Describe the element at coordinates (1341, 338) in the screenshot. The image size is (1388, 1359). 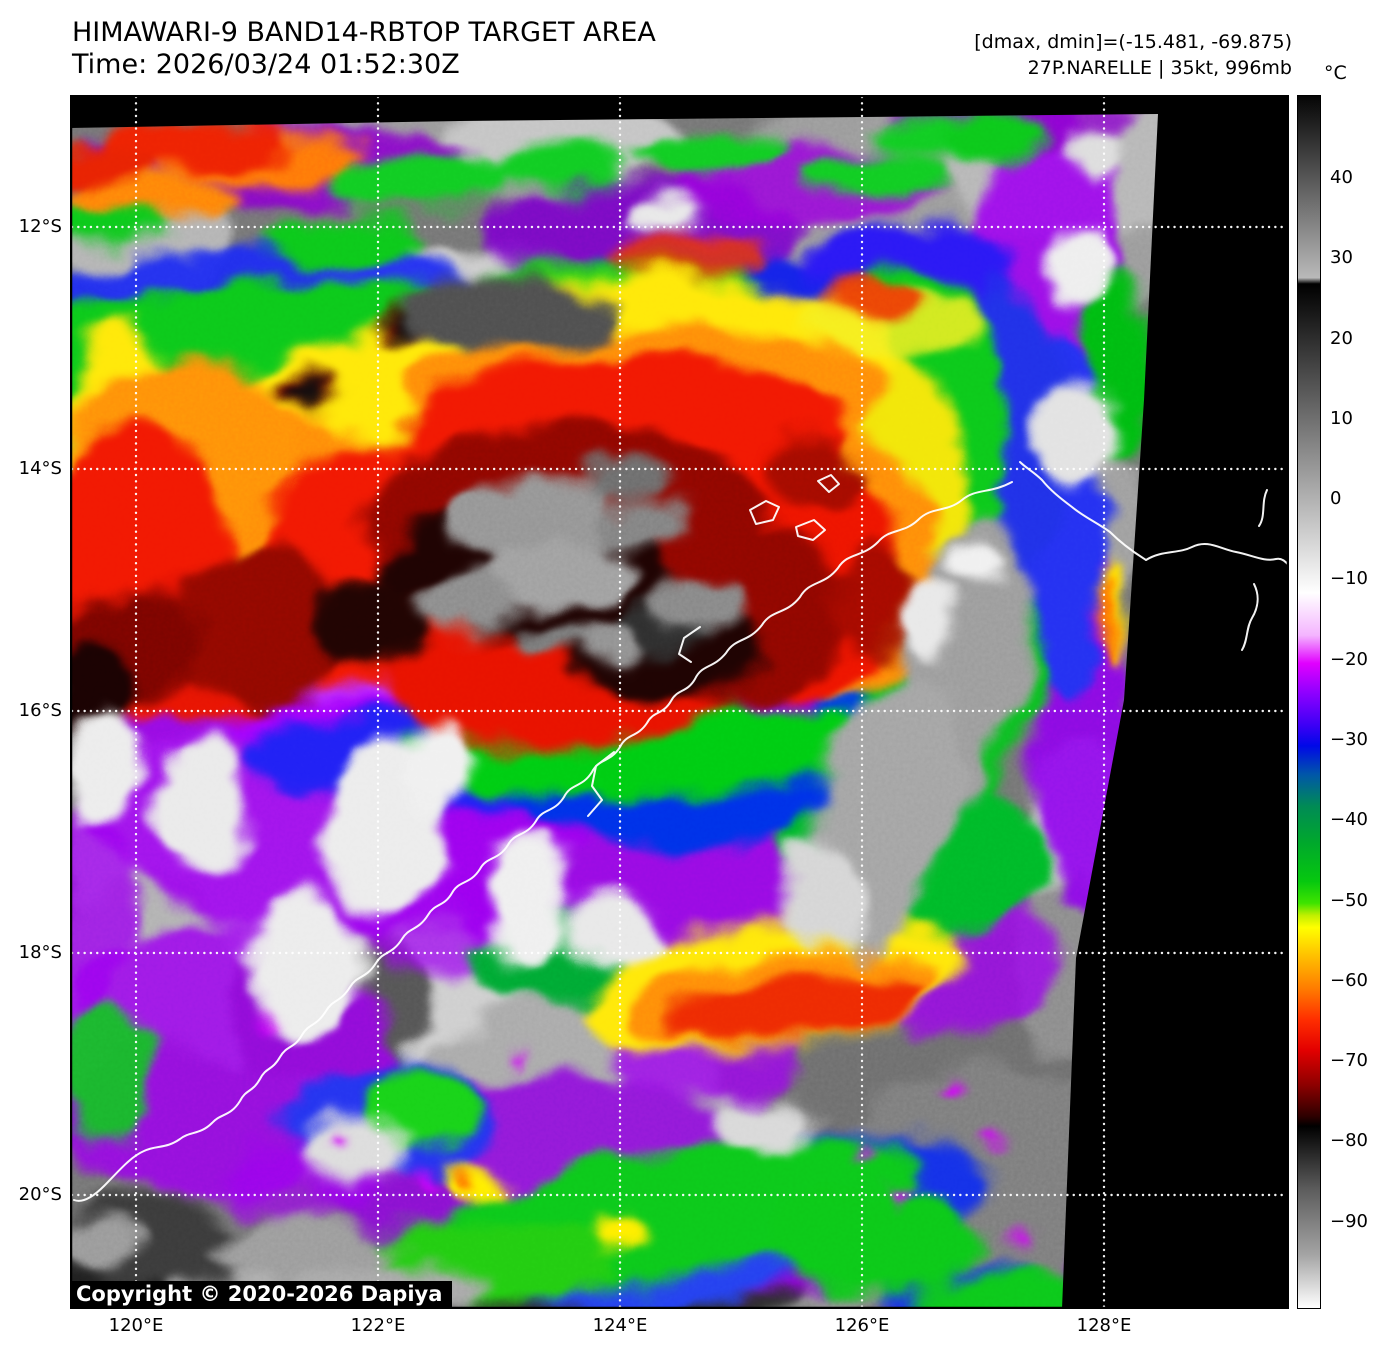
I see `colorbar-tick-label: 20` at that location.